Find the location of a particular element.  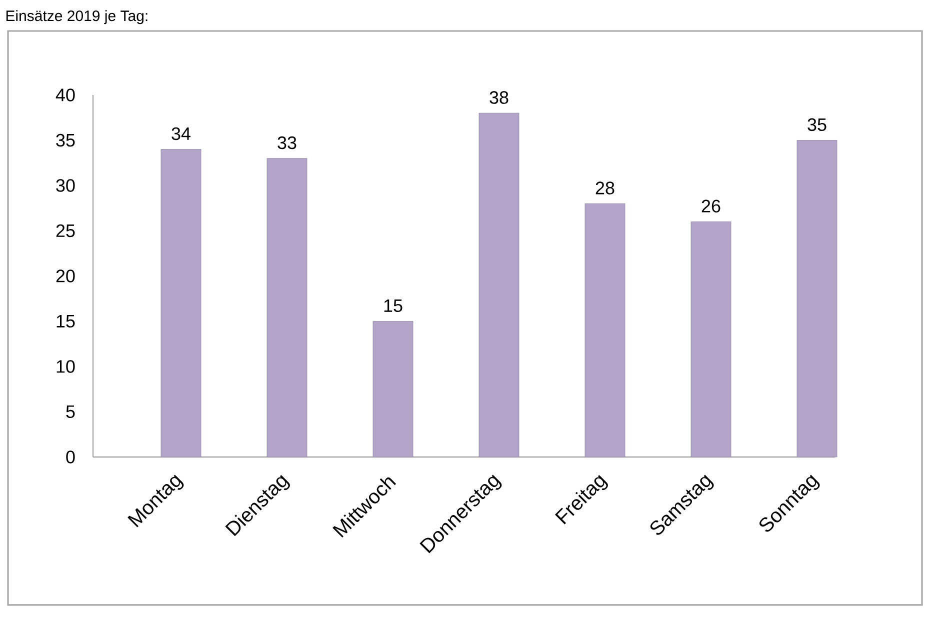

data-label: 26 is located at coordinates (711, 206).